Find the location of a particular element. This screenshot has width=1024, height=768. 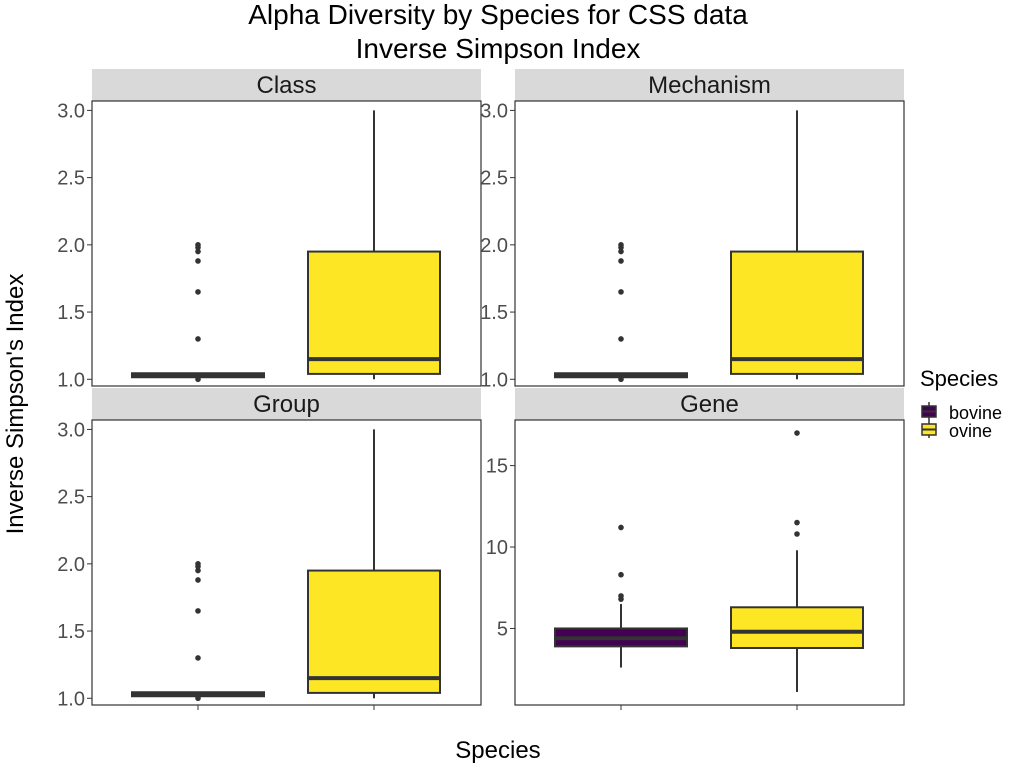

chart-subtitle: Inverse Simpson Index is located at coordinates (498, 48).